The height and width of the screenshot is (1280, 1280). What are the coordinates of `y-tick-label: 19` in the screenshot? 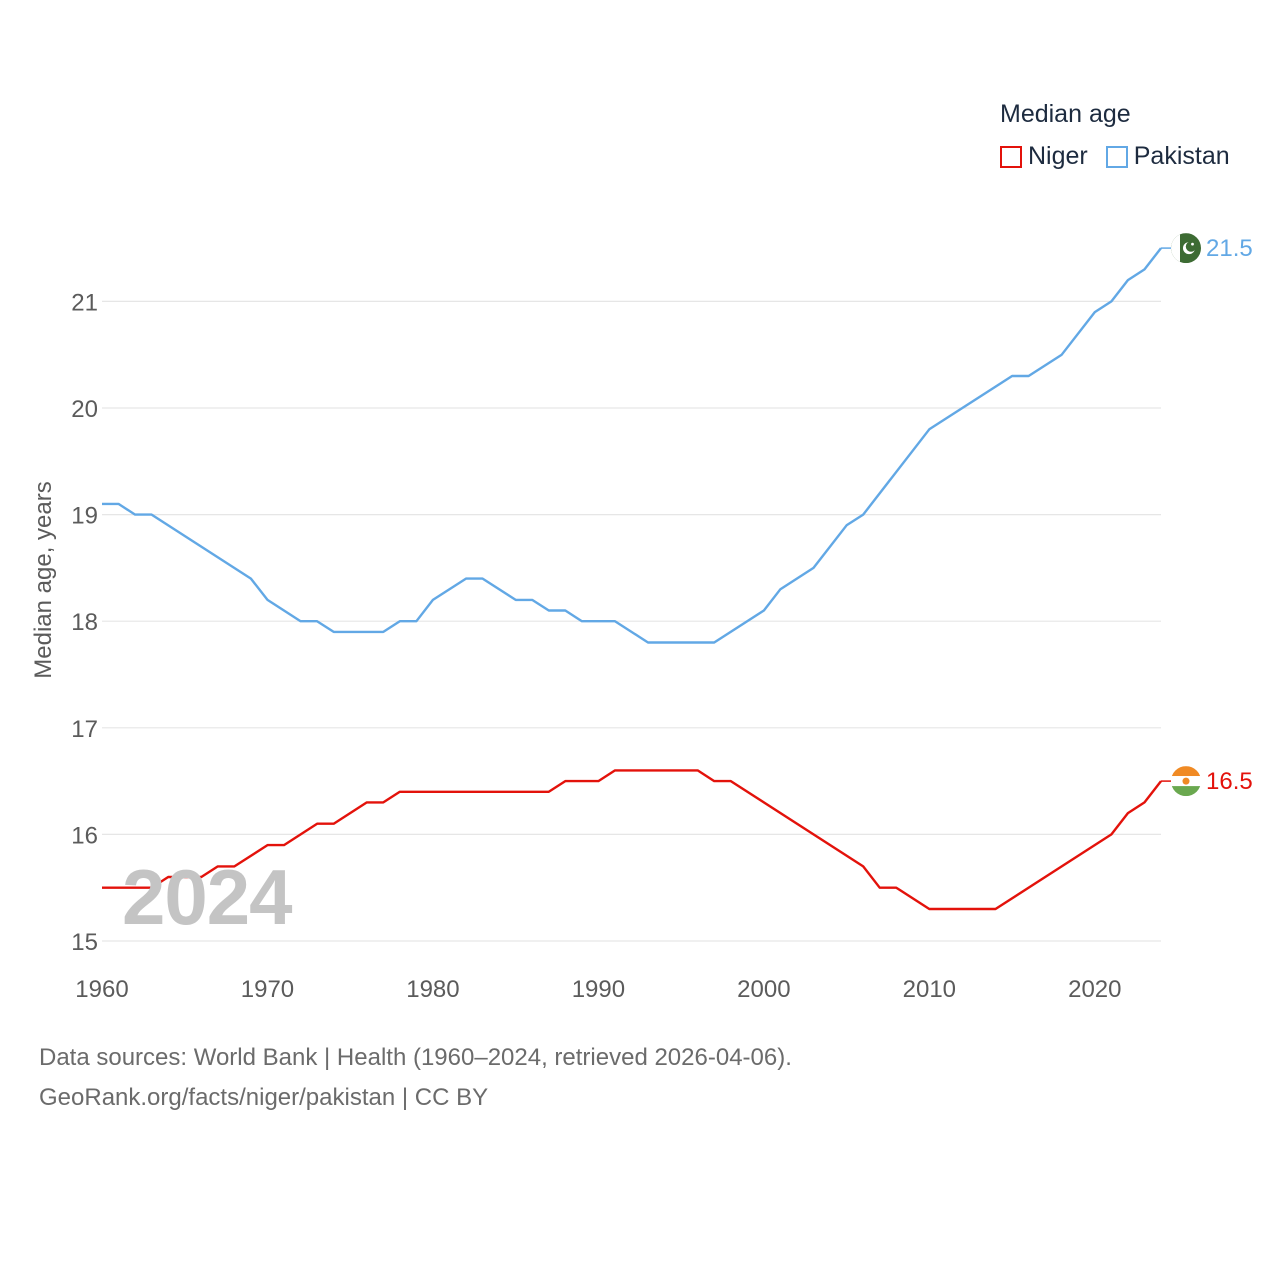 It's located at (84, 516).